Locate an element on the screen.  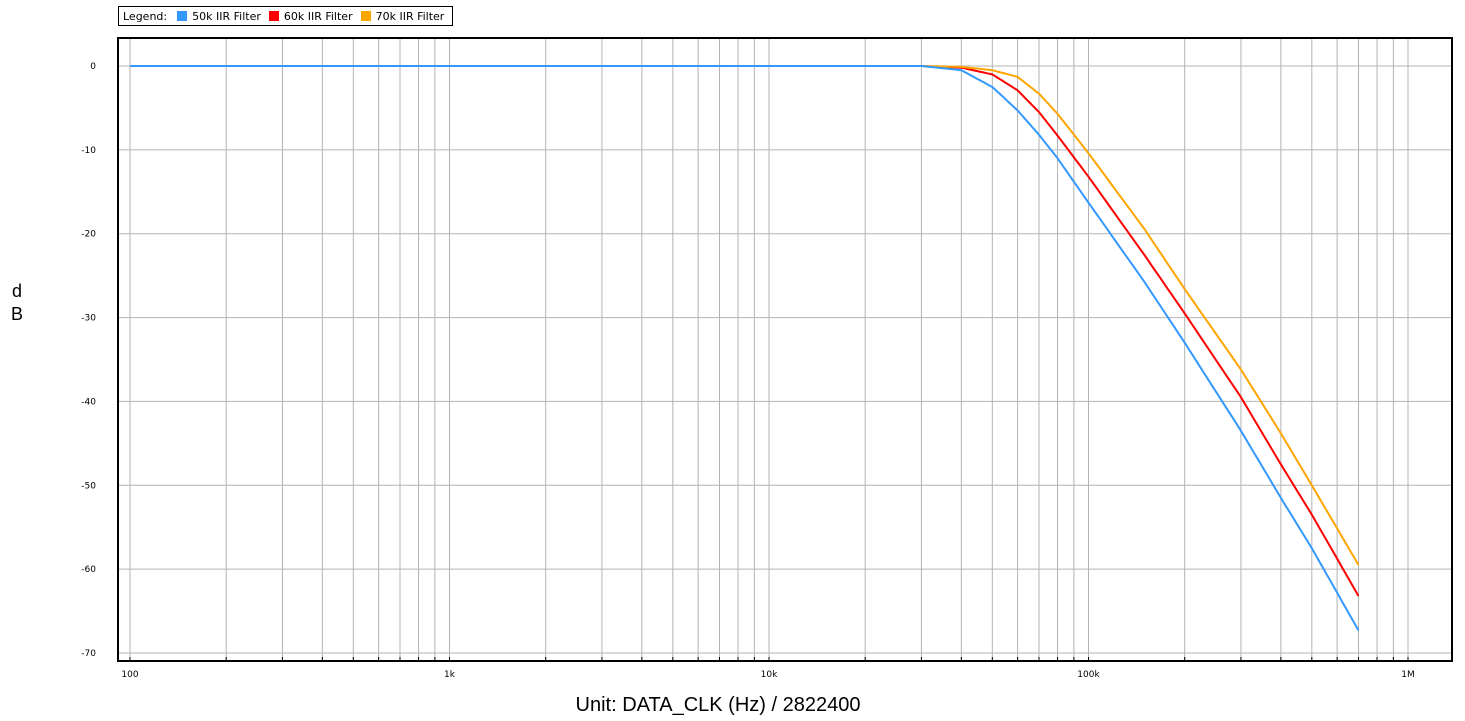
legend-swatch-70k is located at coordinates (365, 16).